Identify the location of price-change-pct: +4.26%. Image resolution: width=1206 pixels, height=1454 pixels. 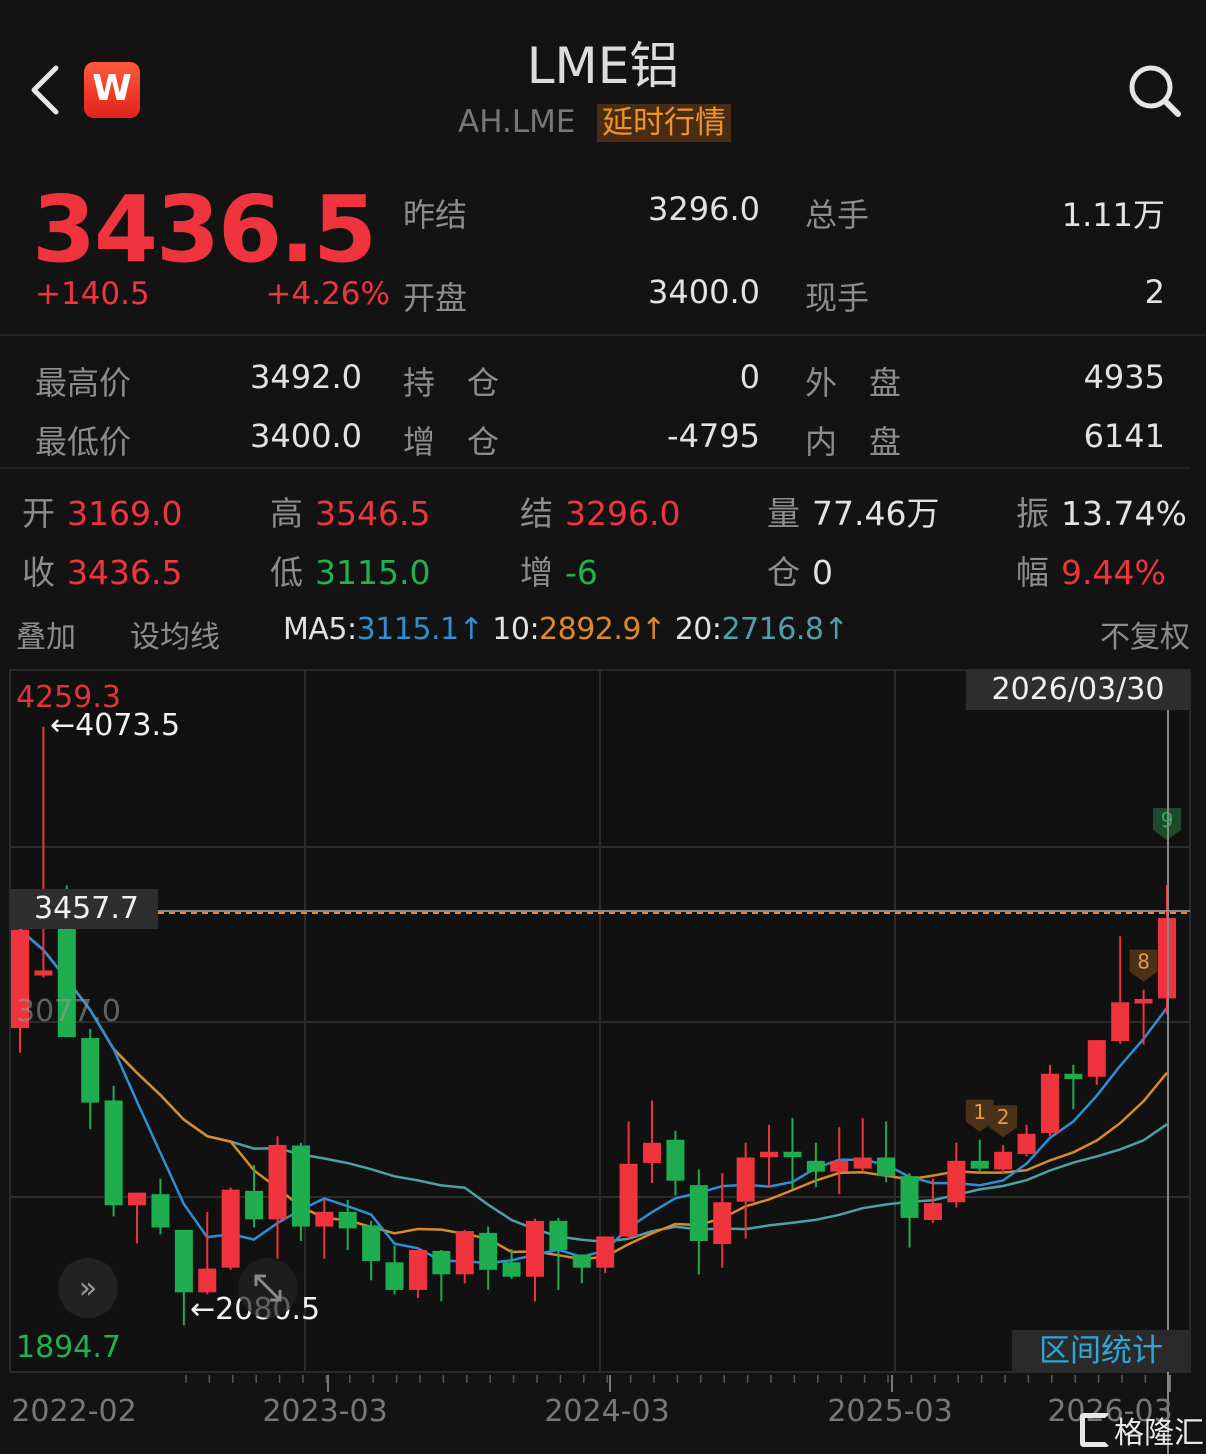
(327, 294).